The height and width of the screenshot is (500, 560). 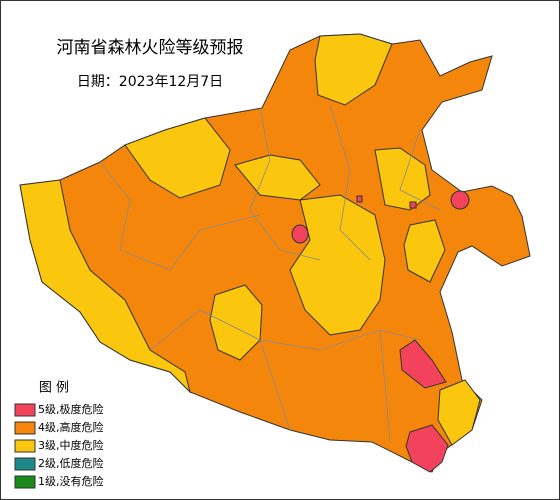 I want to click on title: 河南省森林火险等级预报, so click(x=150, y=48).